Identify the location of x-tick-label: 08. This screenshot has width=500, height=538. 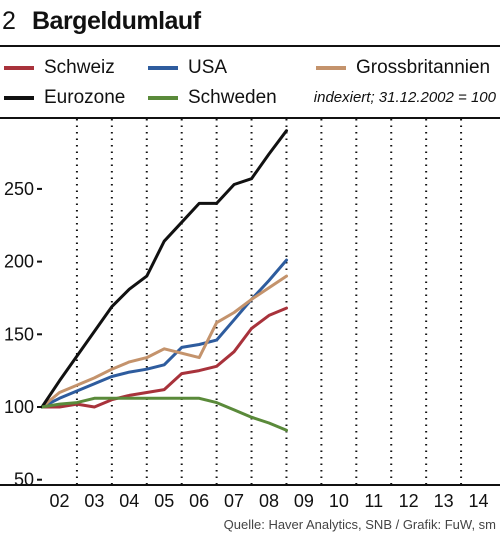
(269, 501).